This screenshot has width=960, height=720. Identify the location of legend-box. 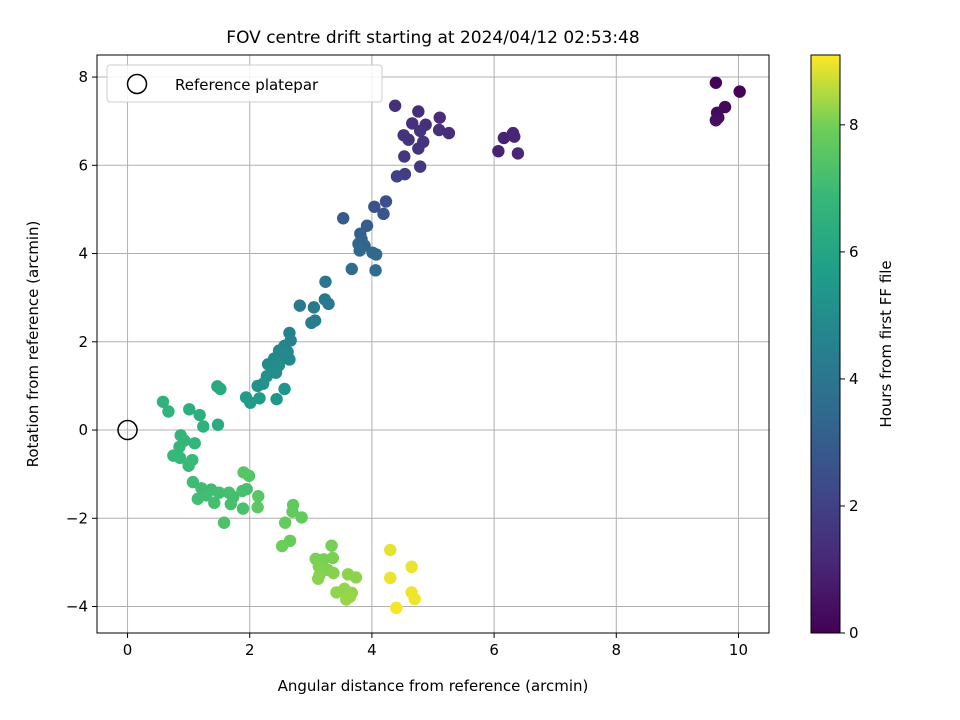
(244, 83).